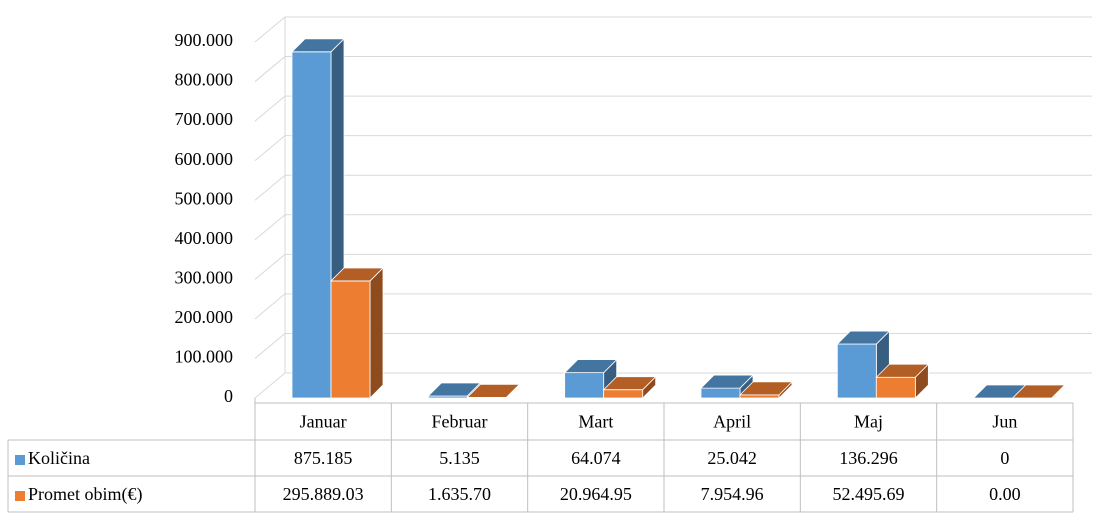 The image size is (1096, 513). I want to click on y-tick-label: 400.000, so click(204, 238).